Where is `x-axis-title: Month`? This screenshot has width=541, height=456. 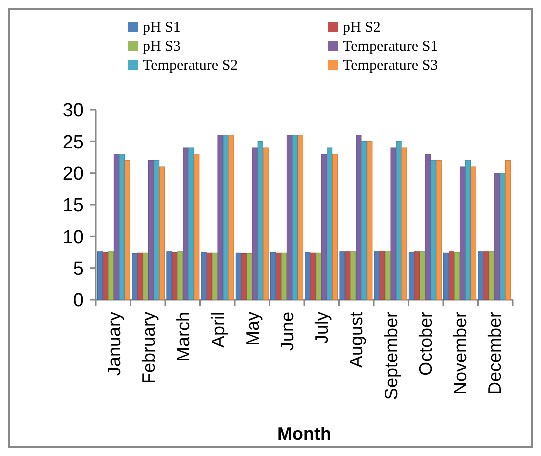
x-axis-title: Month is located at coordinates (305, 434).